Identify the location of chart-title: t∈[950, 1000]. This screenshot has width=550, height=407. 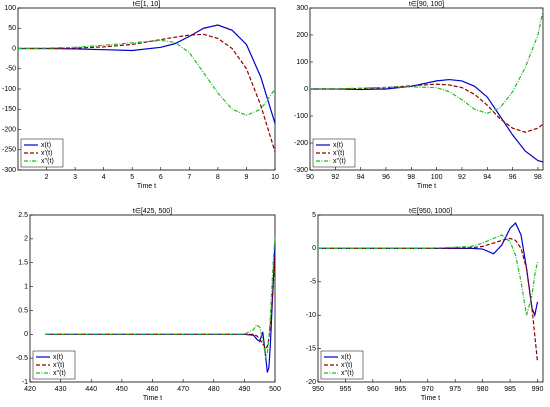
(430, 211).